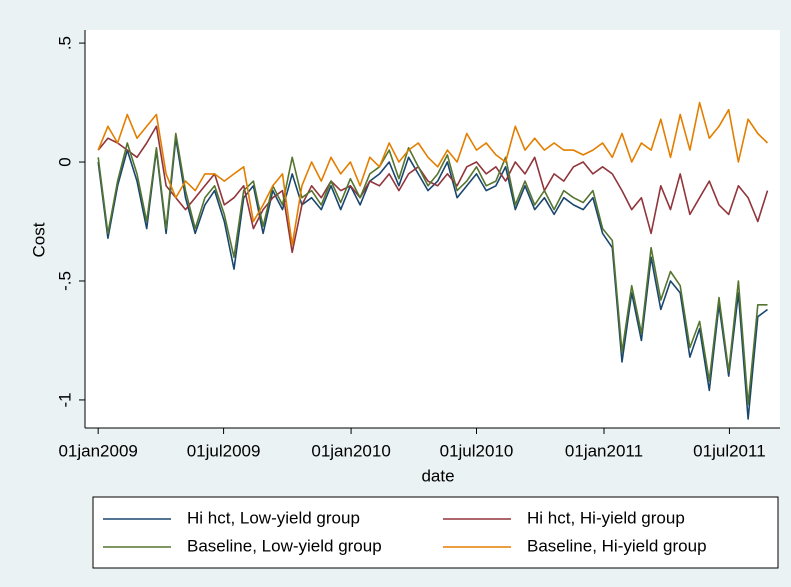  What do you see at coordinates (477, 450) in the screenshot?
I see `x-tick-label: 01jul2010` at bounding box center [477, 450].